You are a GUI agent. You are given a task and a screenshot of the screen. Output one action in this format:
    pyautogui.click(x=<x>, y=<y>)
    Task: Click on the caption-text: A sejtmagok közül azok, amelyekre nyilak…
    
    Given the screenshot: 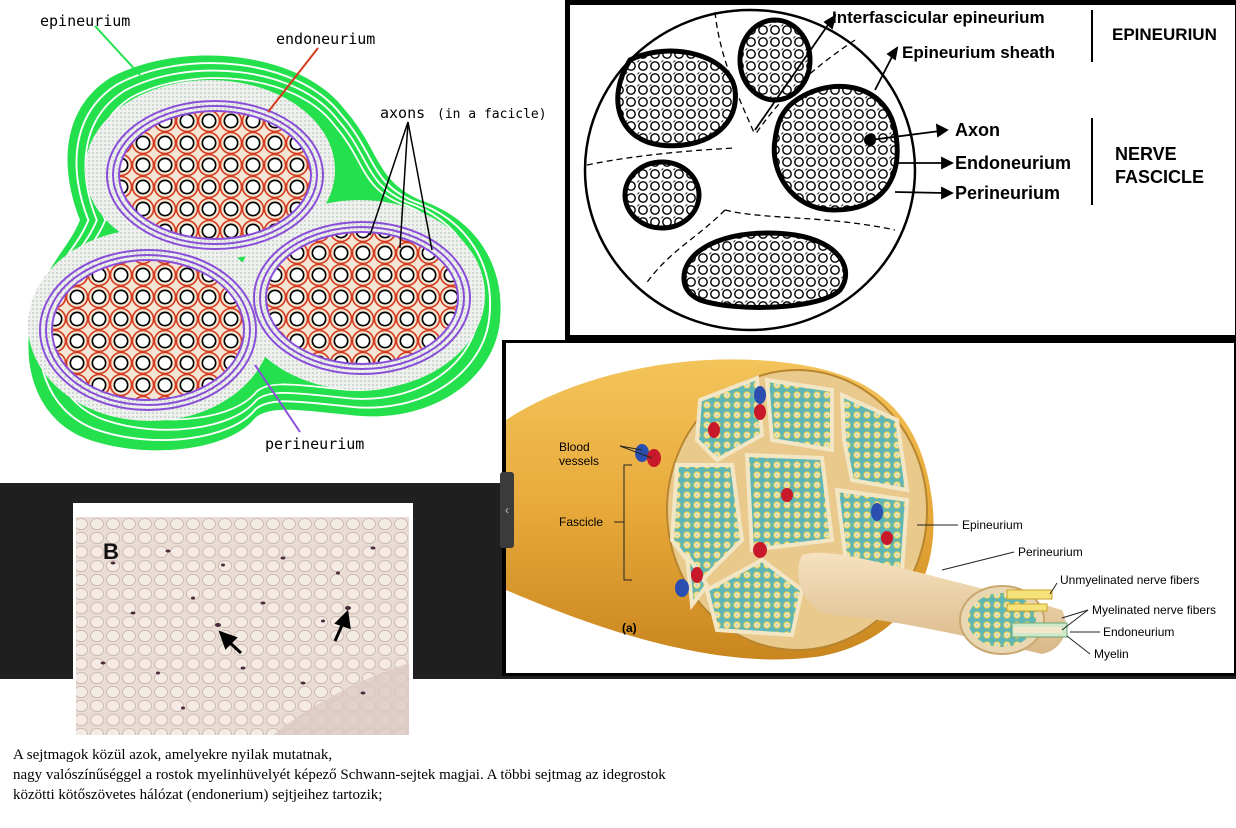 What is the action you would take?
    pyautogui.click(x=613, y=775)
    